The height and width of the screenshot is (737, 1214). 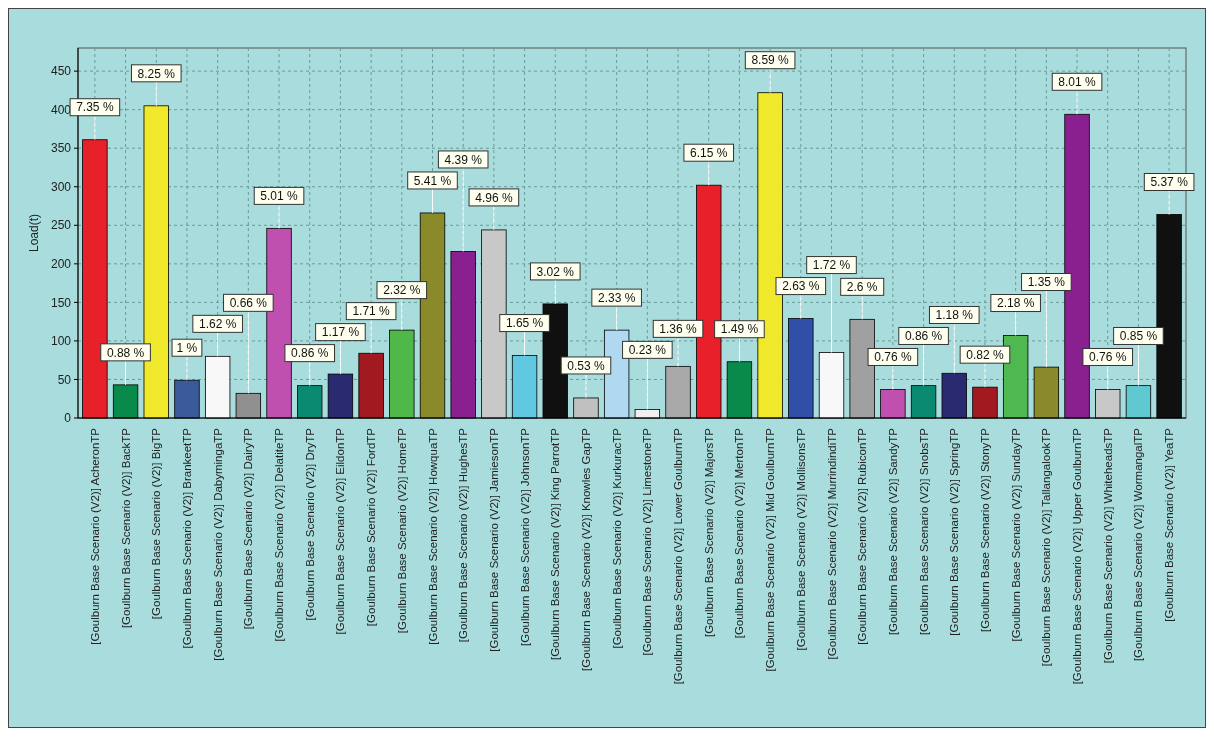 What do you see at coordinates (401, 530) in the screenshot?
I see `x-tick-label: [Goulburn Base Scenario (V2)] HomeTP` at bounding box center [401, 530].